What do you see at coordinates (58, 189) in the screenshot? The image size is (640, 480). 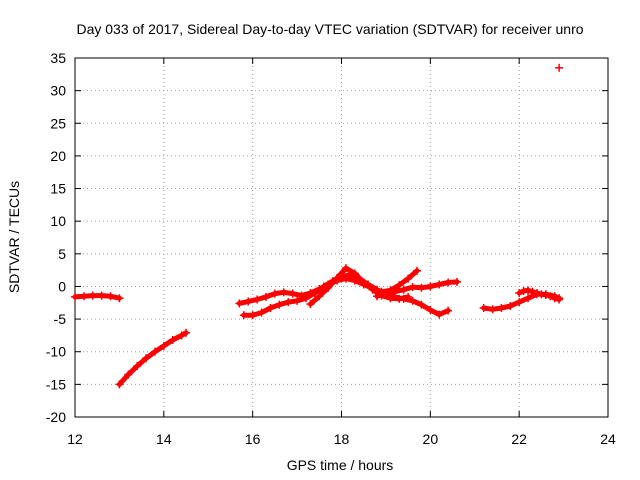 I see `y-tick-label: 15` at bounding box center [58, 189].